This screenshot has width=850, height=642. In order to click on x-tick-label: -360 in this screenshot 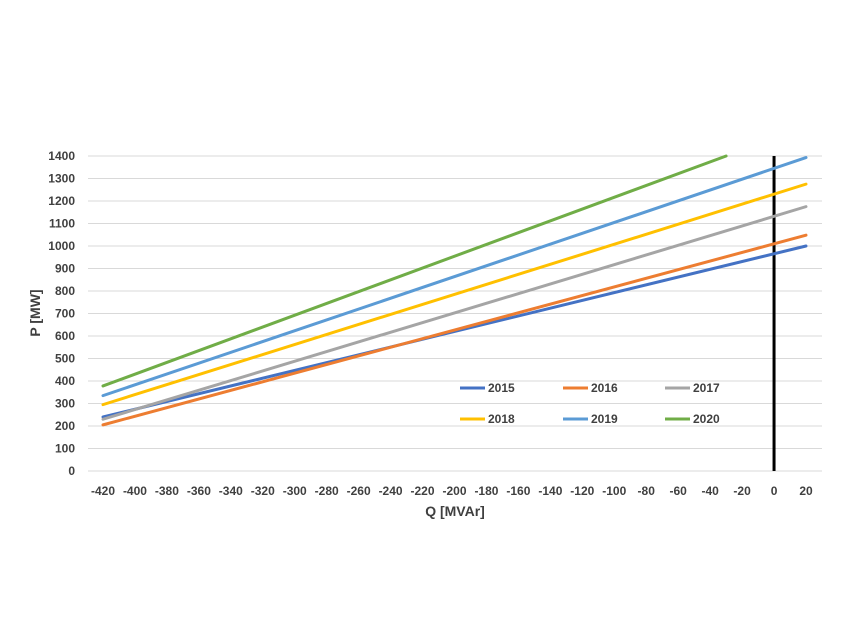, I will do `click(199, 491)`.